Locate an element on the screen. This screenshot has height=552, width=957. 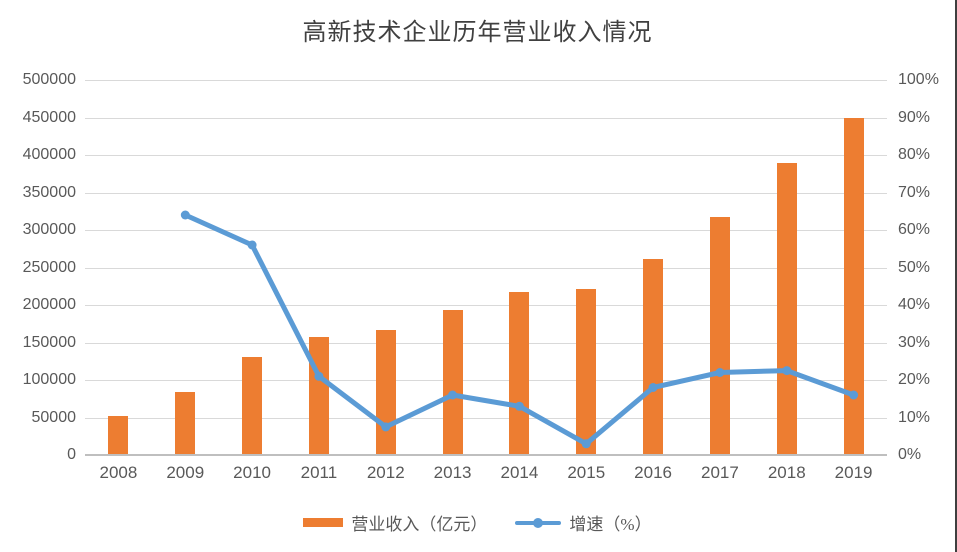
left-axis-tick-label: 350000 is located at coordinates (49, 192).